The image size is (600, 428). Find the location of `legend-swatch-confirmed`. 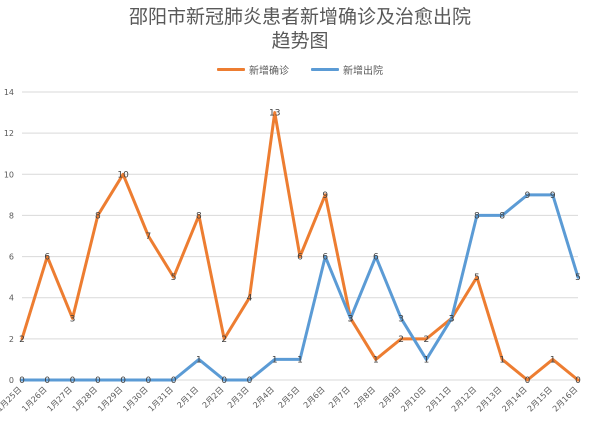

legend-swatch-confirmed is located at coordinates (231, 69).